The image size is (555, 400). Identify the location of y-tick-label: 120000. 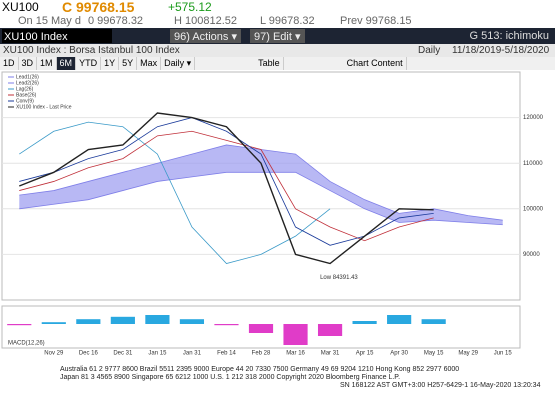
(533, 118).